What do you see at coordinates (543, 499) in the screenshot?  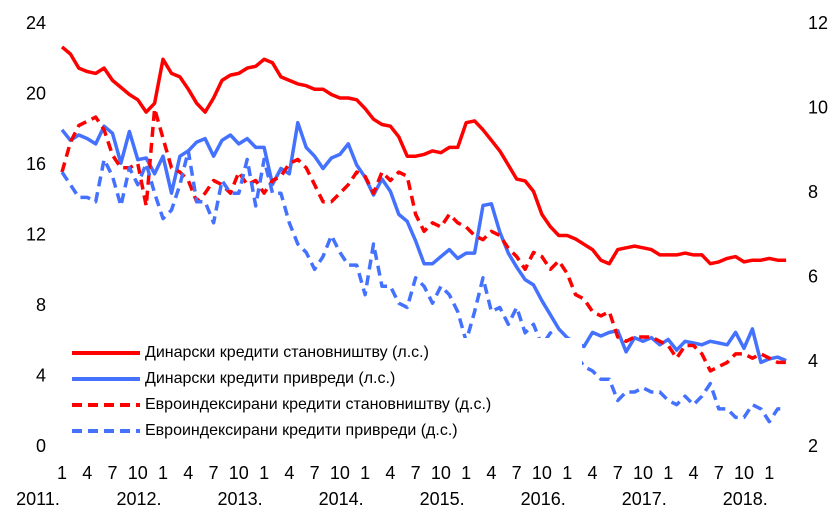 I see `x-group-label: 2016.` at bounding box center [543, 499].